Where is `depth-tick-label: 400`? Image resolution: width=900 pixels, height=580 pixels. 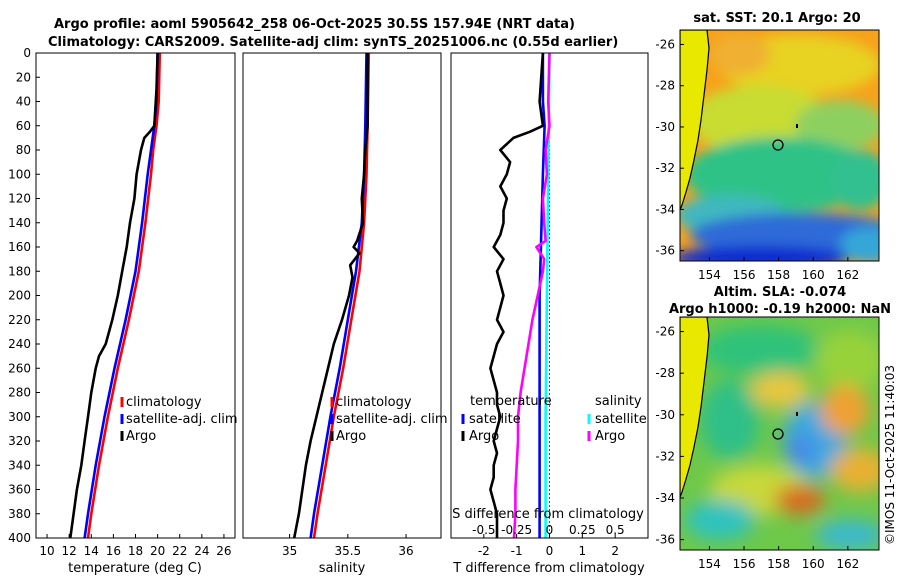 depth-tick-label: 400 is located at coordinates (19, 538).